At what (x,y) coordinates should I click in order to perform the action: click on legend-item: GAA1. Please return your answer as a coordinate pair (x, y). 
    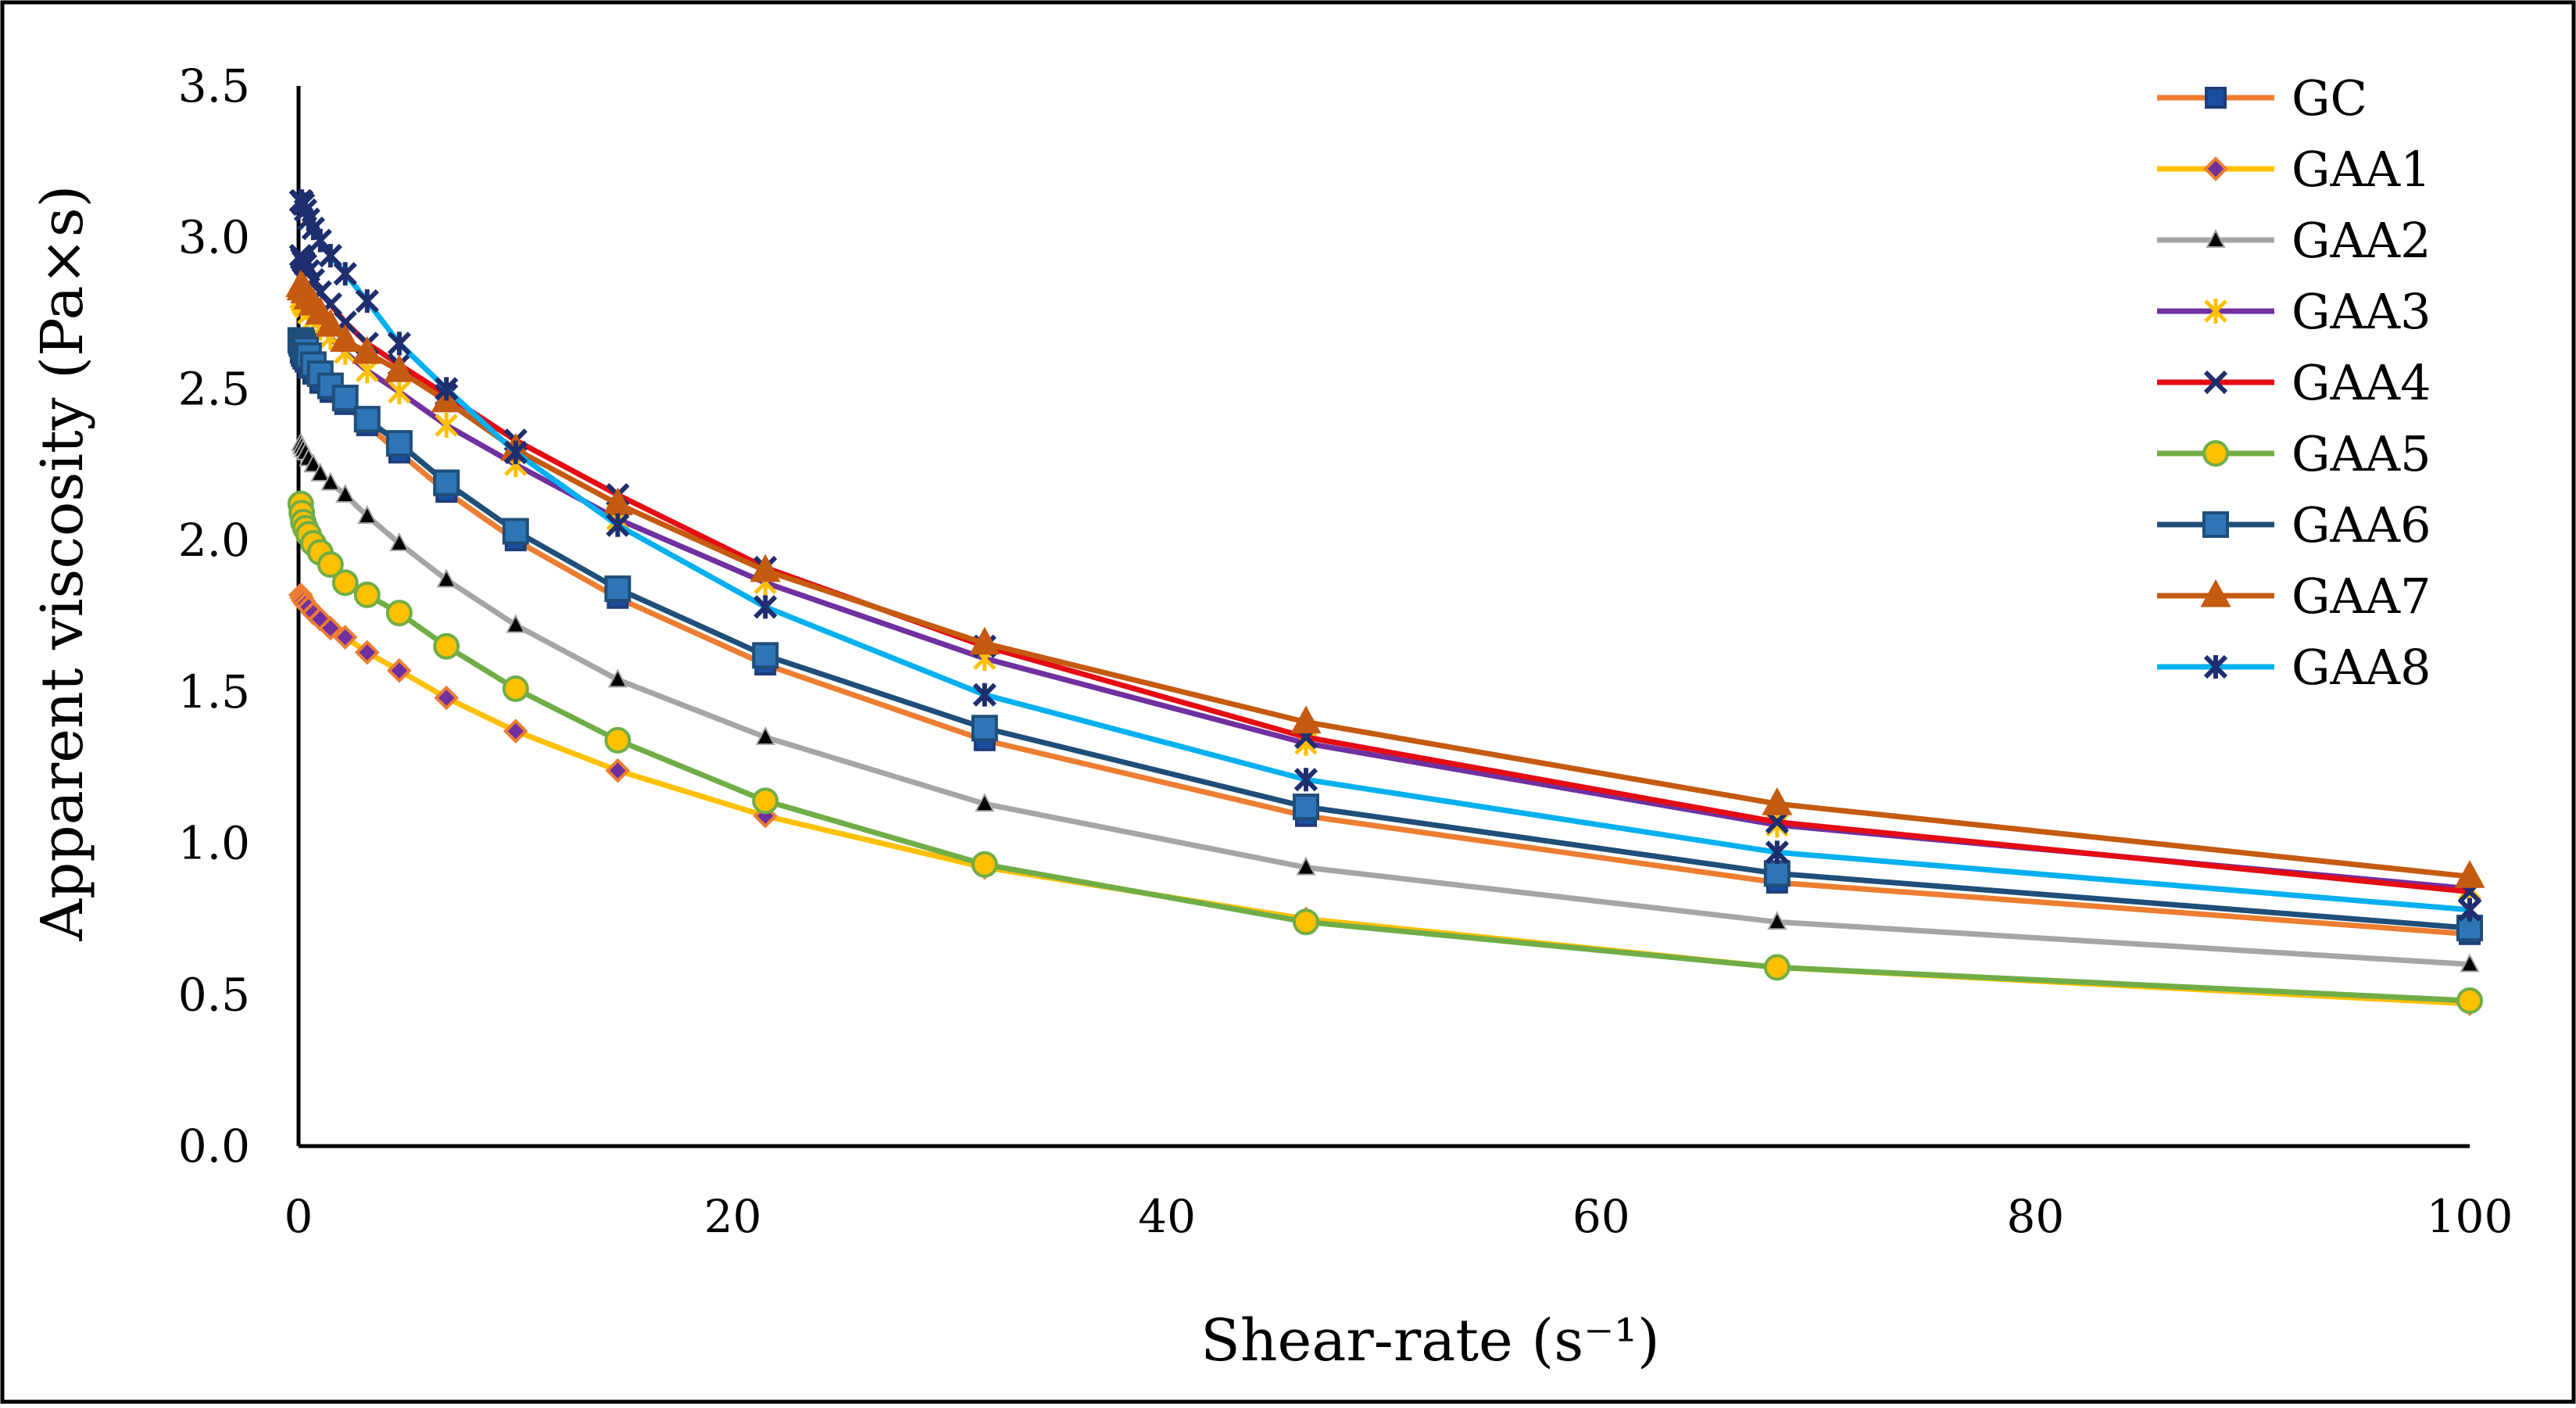
    Looking at the image, I should click on (2294, 169).